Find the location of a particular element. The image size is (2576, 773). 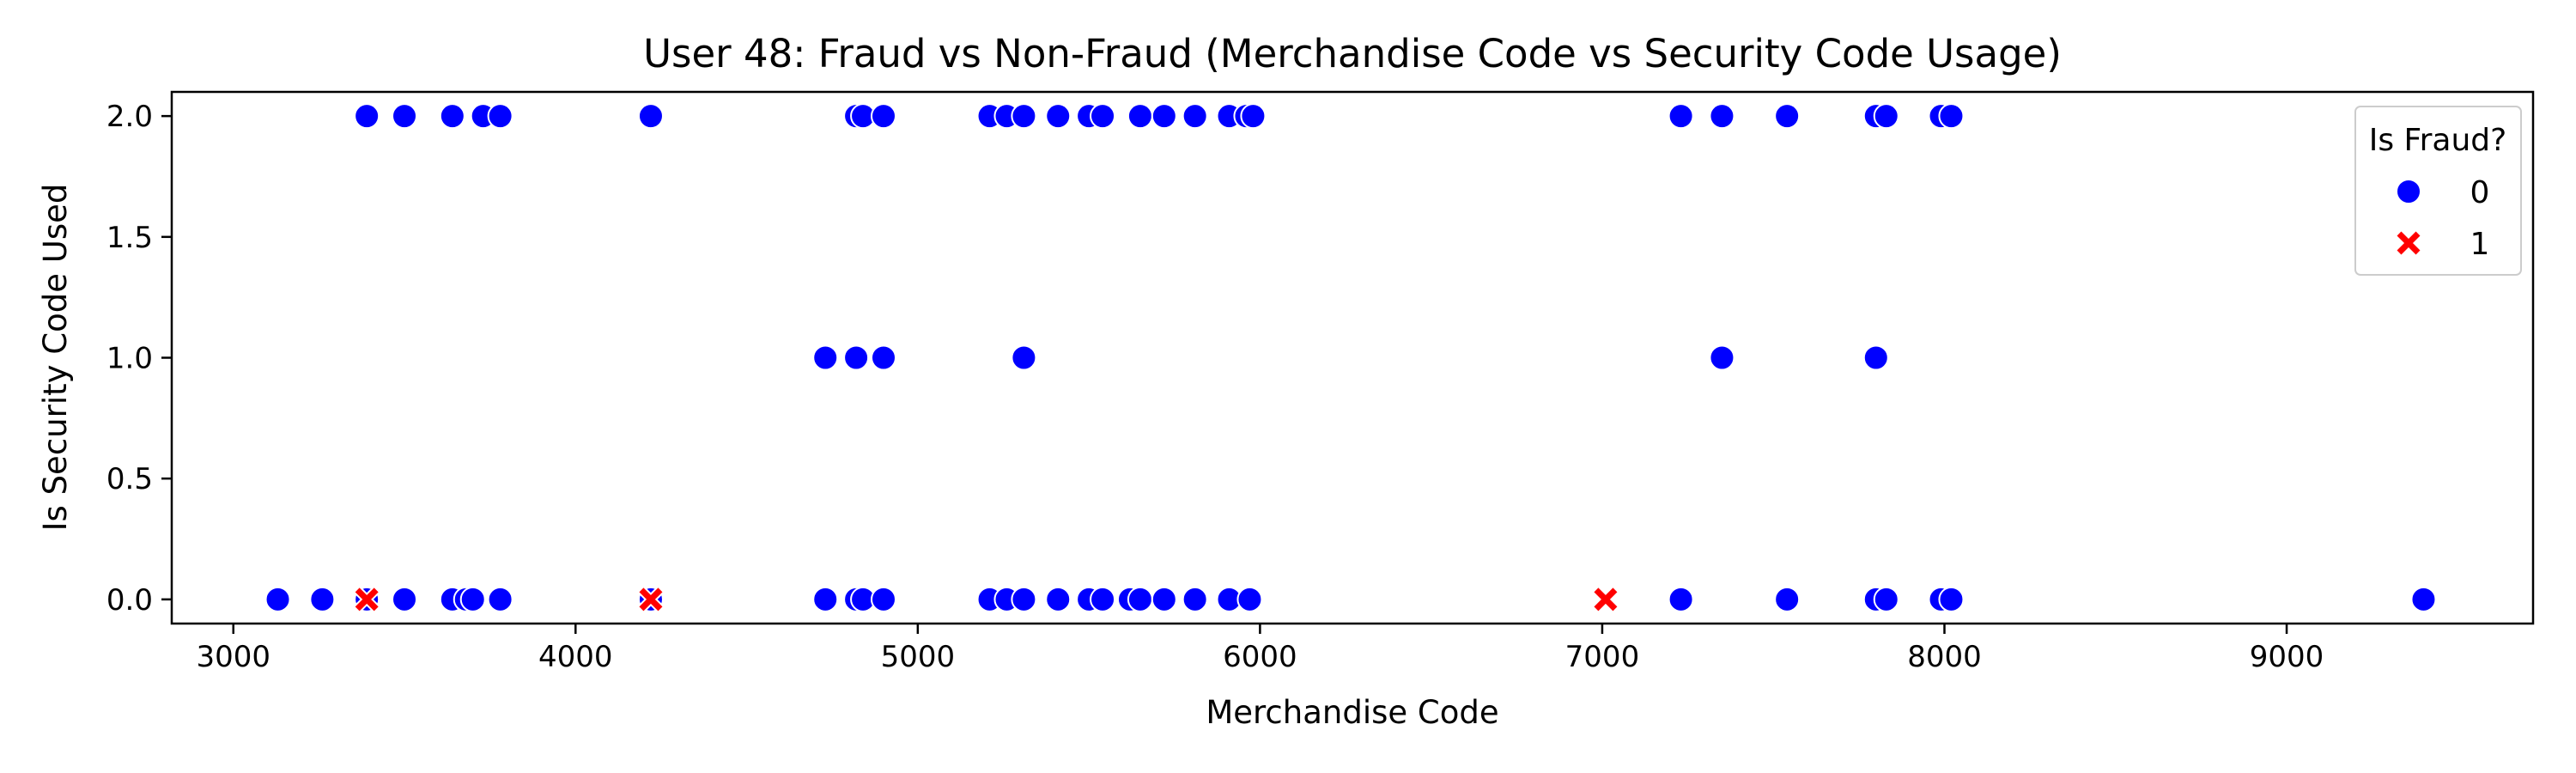

legend: Is Fraud? 01 is located at coordinates (2438, 191).